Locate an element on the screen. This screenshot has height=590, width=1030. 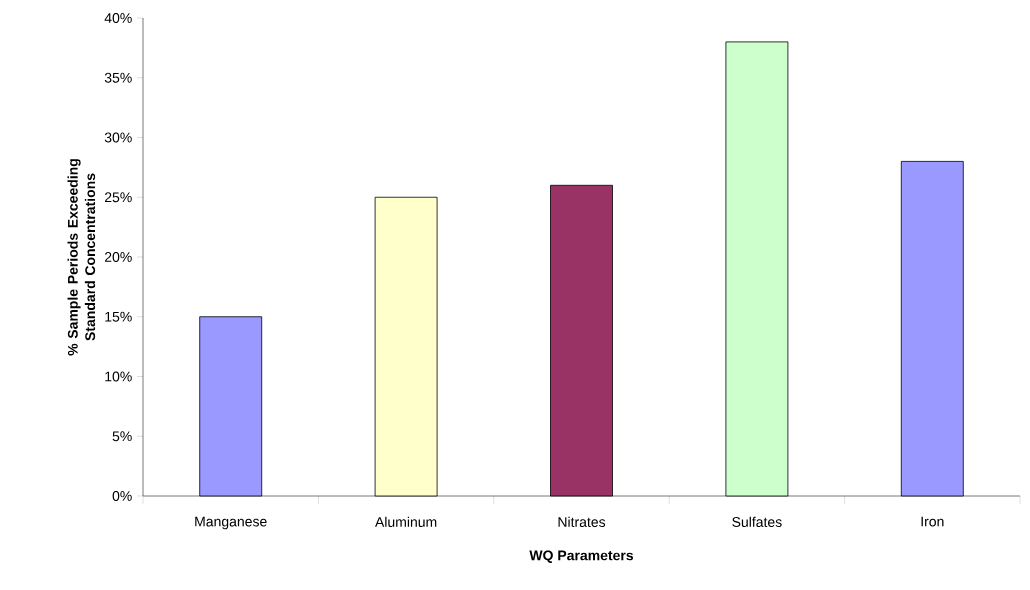
y-tick-label: 0% is located at coordinates (122, 496).